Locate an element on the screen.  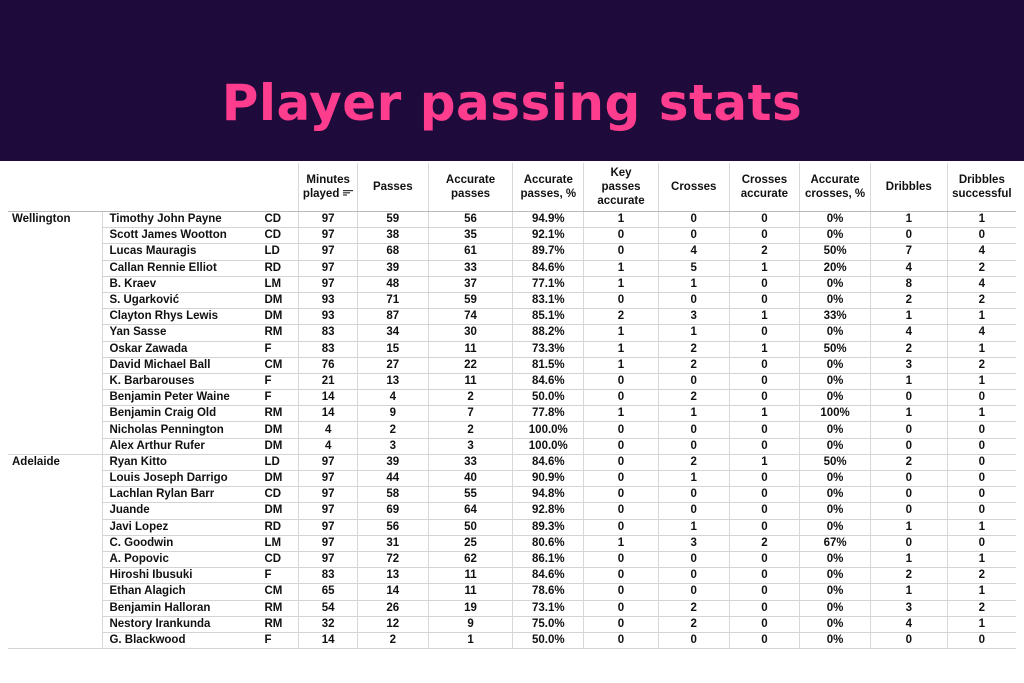
stat-cell: 92.8% is located at coordinates (548, 511).